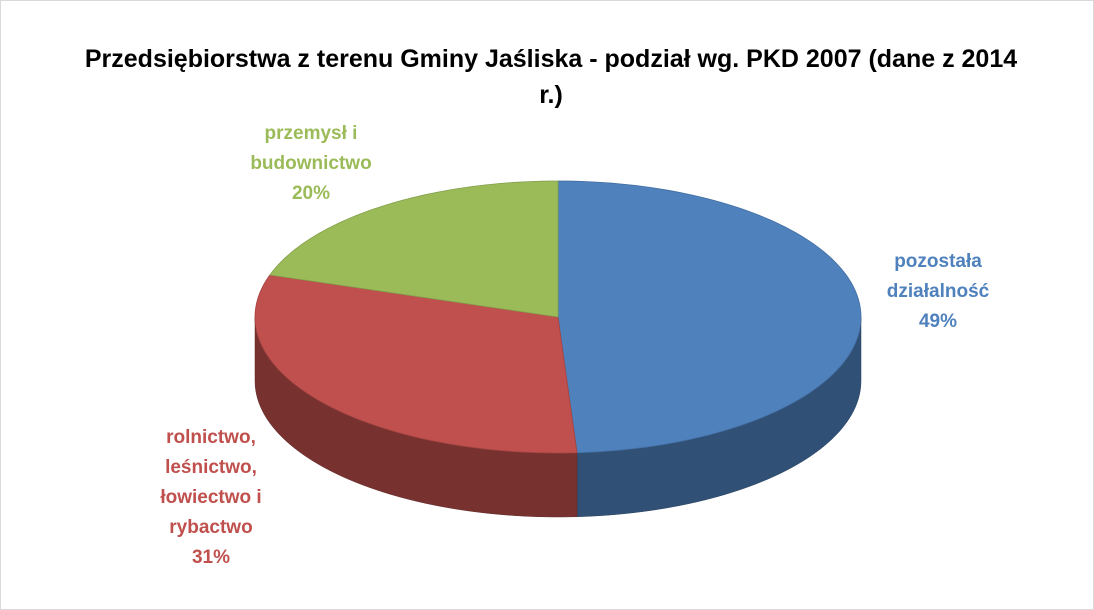 The width and height of the screenshot is (1094, 610). I want to click on value-label: 49%, so click(938, 321).